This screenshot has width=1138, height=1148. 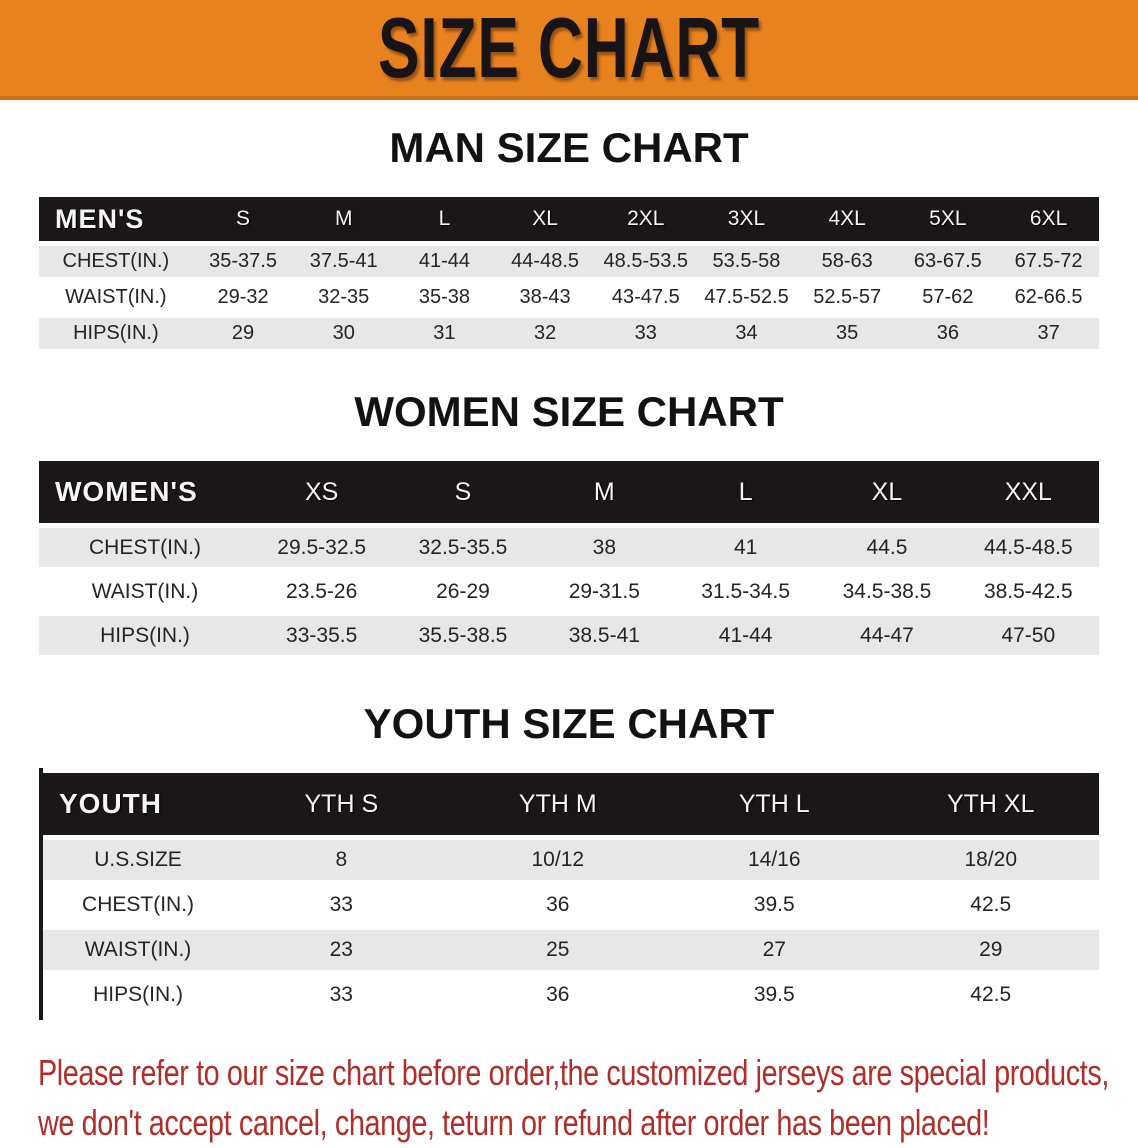 I want to click on size-value: 43-47.5, so click(x=645, y=297).